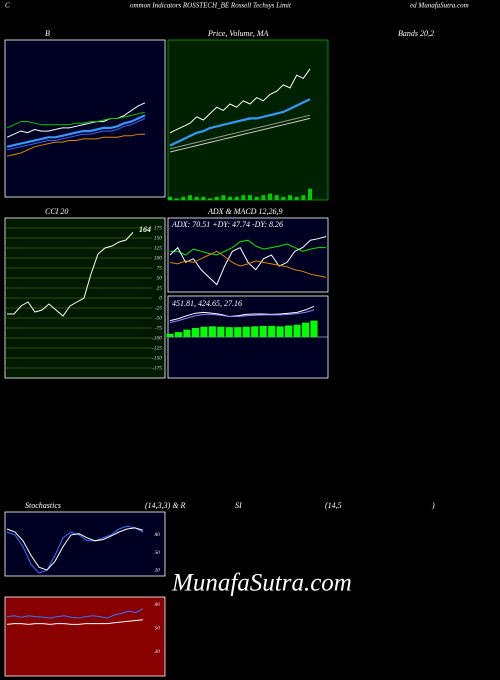  Describe the element at coordinates (159, 328) in the screenshot. I see `y-tick-label: -75` at that location.